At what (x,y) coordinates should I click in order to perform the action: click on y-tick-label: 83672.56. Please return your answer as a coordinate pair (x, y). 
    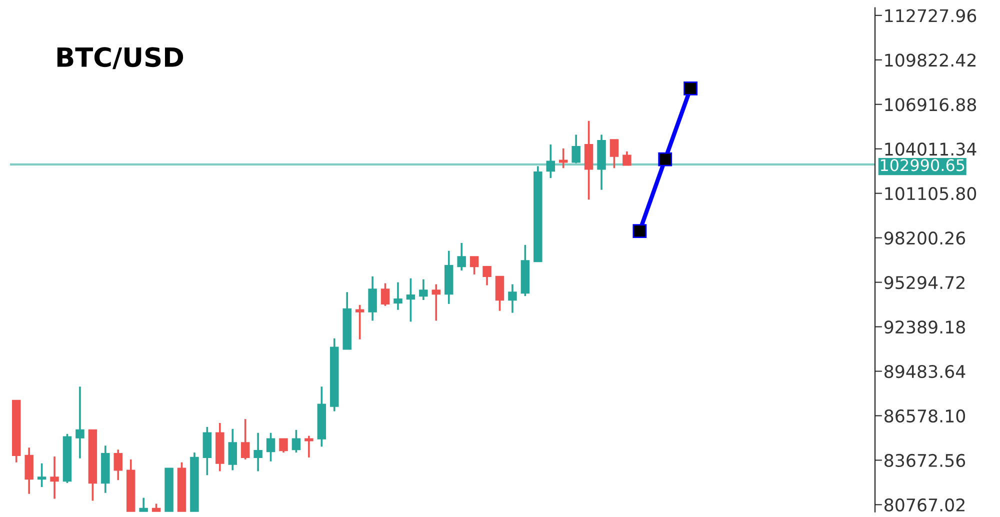
    Looking at the image, I should click on (925, 461).